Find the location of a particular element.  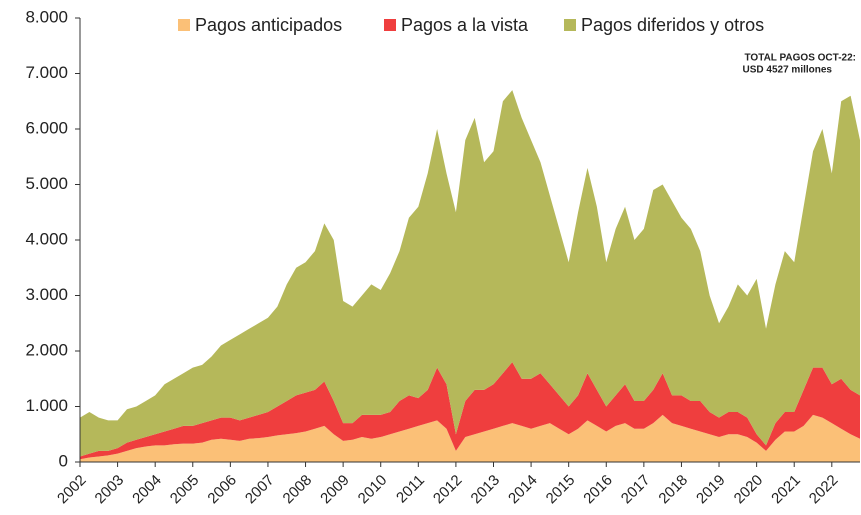

x-tick-label: 2022 is located at coordinates (824, 490).